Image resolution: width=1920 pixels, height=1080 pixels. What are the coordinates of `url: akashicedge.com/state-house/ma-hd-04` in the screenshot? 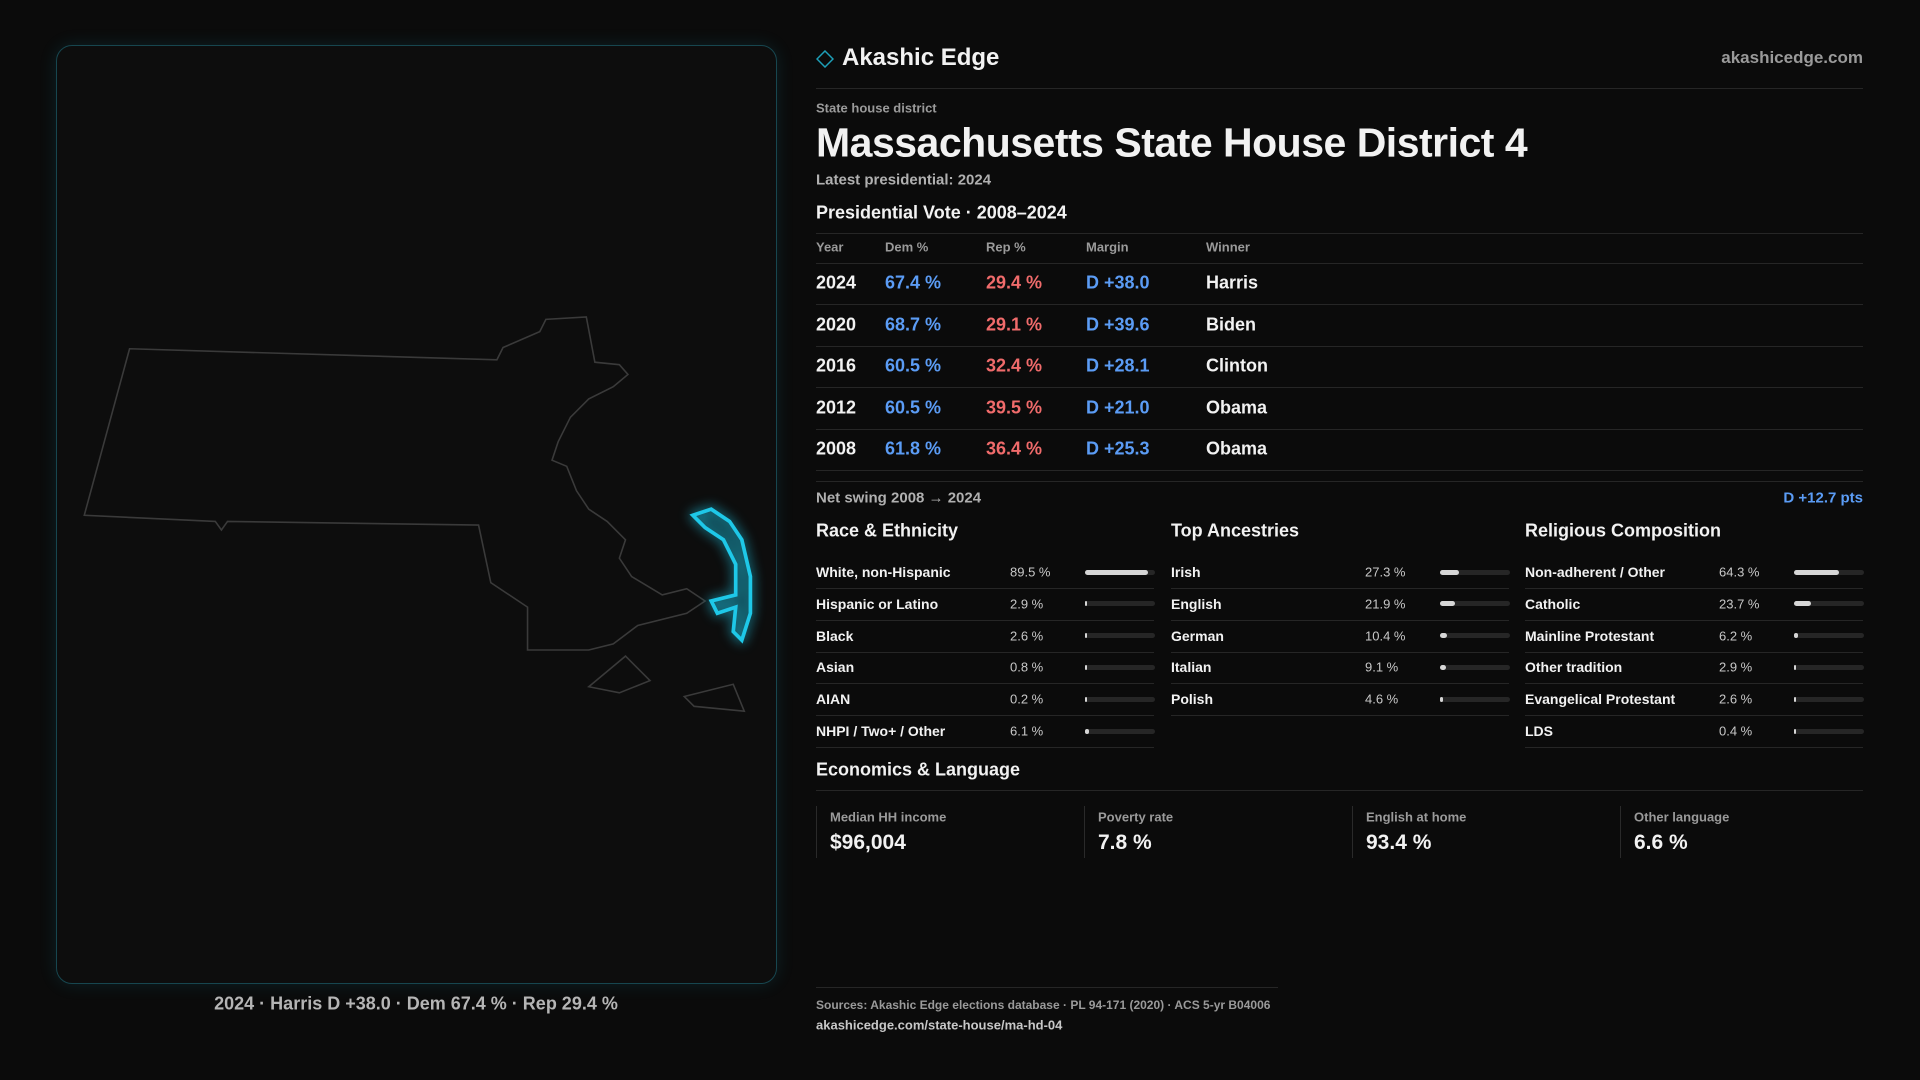 It's located at (939, 1025).